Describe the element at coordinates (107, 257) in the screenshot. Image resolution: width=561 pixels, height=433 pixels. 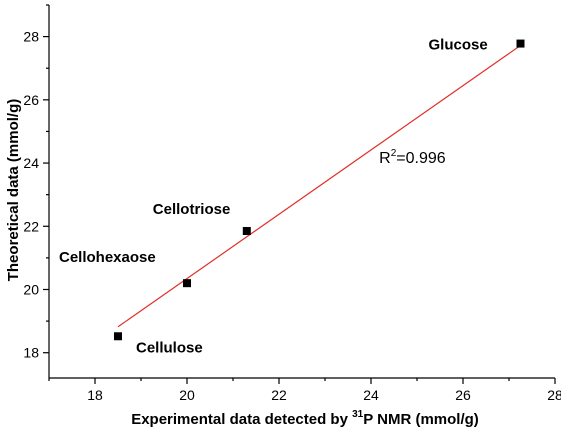
I see `point-label: Cellohexaose` at that location.